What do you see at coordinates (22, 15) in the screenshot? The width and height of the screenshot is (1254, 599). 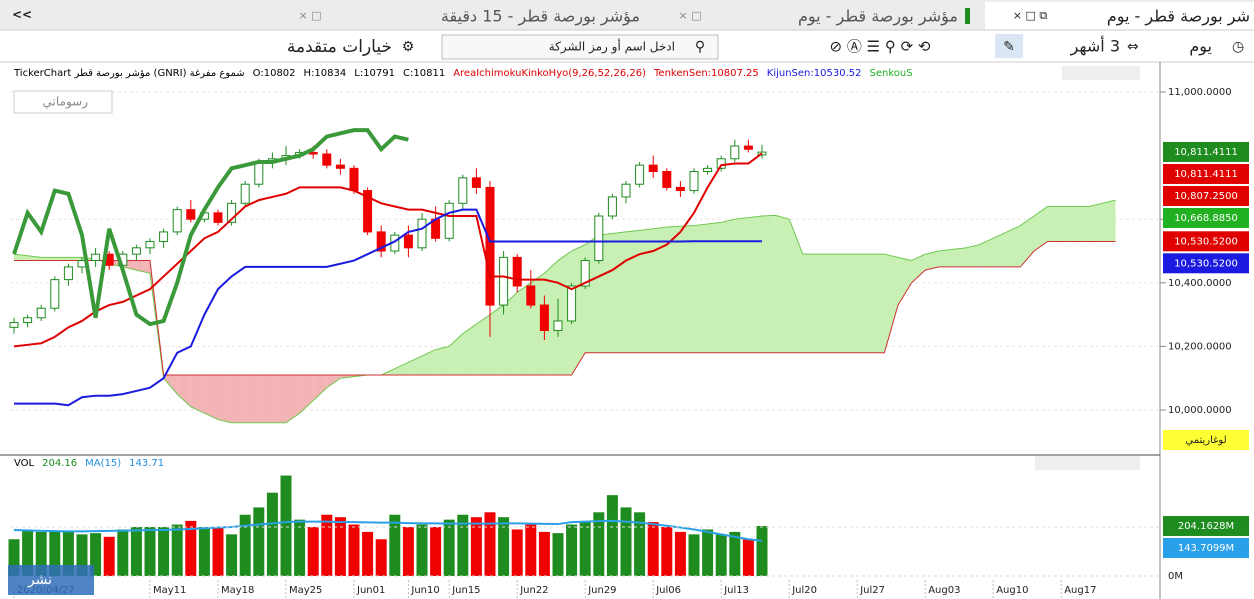 I see `nav-button: <<` at bounding box center [22, 15].